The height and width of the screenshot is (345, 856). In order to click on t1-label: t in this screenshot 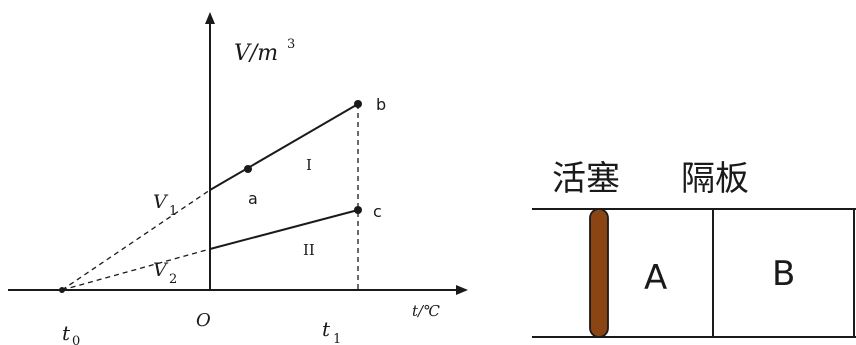, I will do `click(326, 329)`.